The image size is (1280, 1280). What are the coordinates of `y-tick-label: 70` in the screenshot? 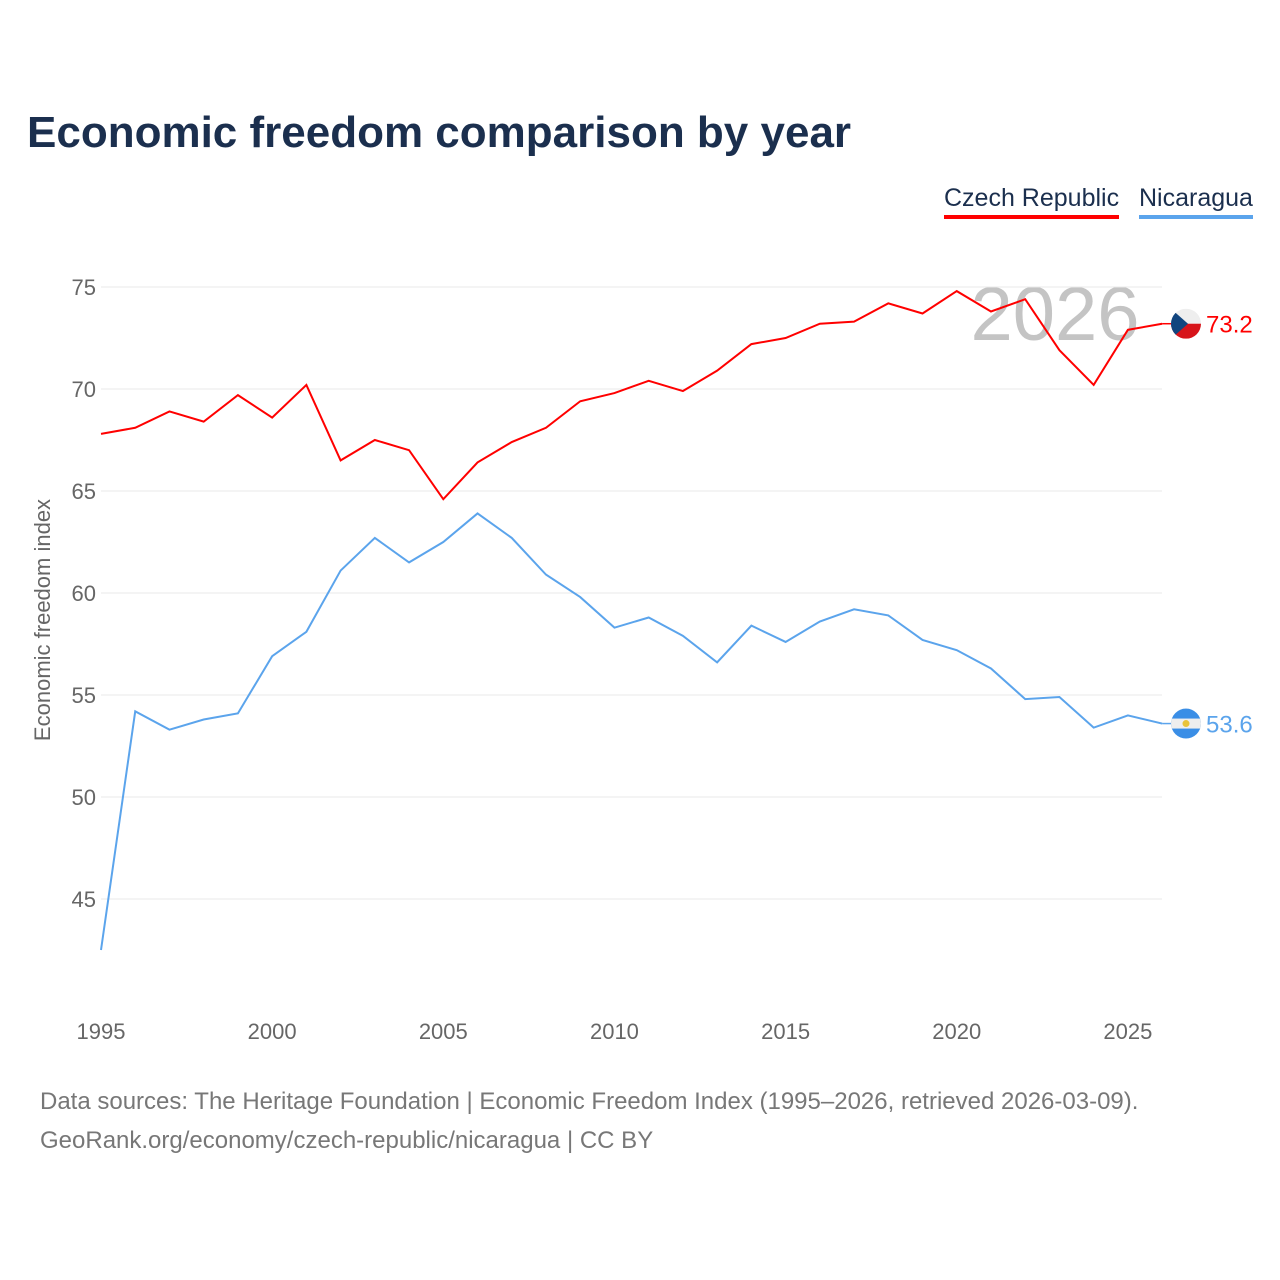 It's located at (84, 389).